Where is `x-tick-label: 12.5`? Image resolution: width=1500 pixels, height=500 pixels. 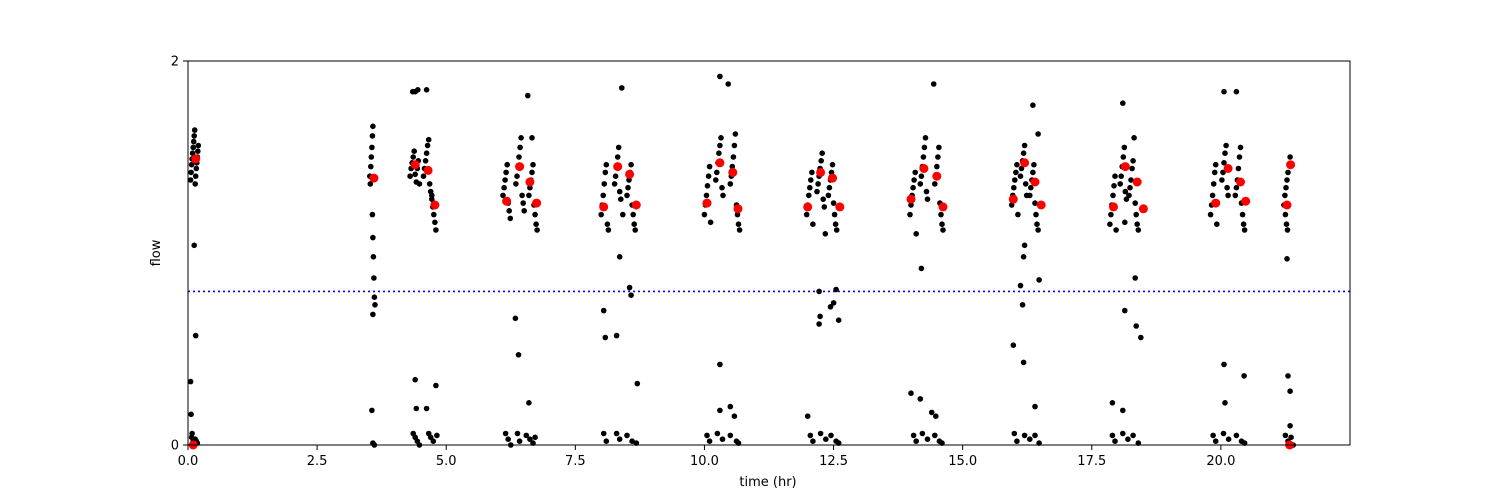 x-tick-label: 12.5 is located at coordinates (833, 461).